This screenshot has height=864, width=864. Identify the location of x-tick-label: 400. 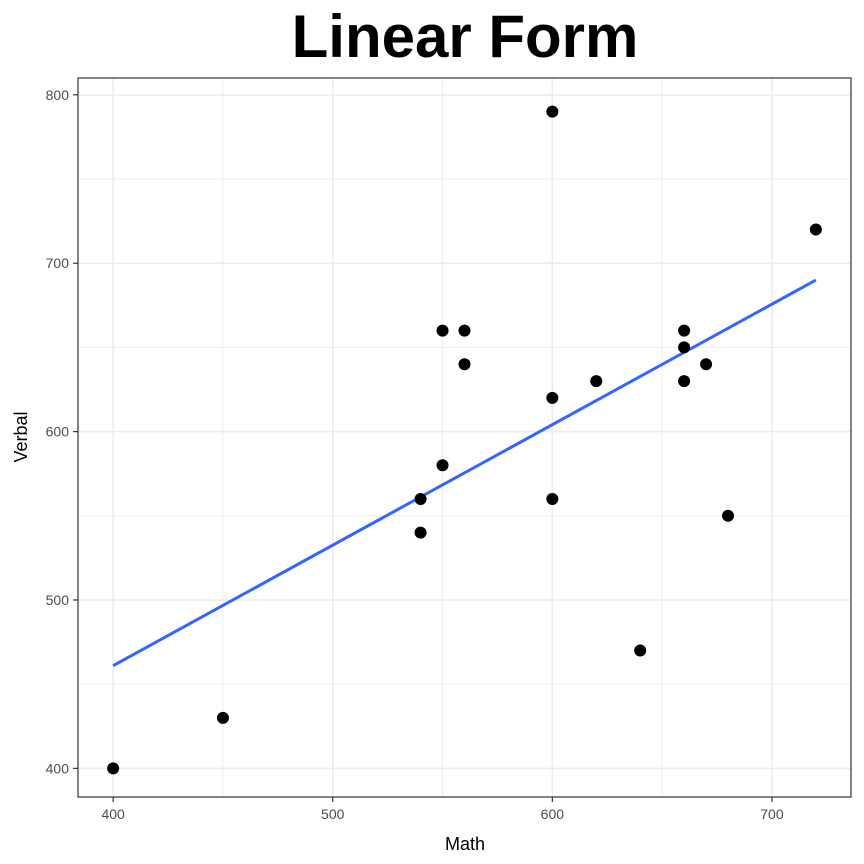
(113, 814).